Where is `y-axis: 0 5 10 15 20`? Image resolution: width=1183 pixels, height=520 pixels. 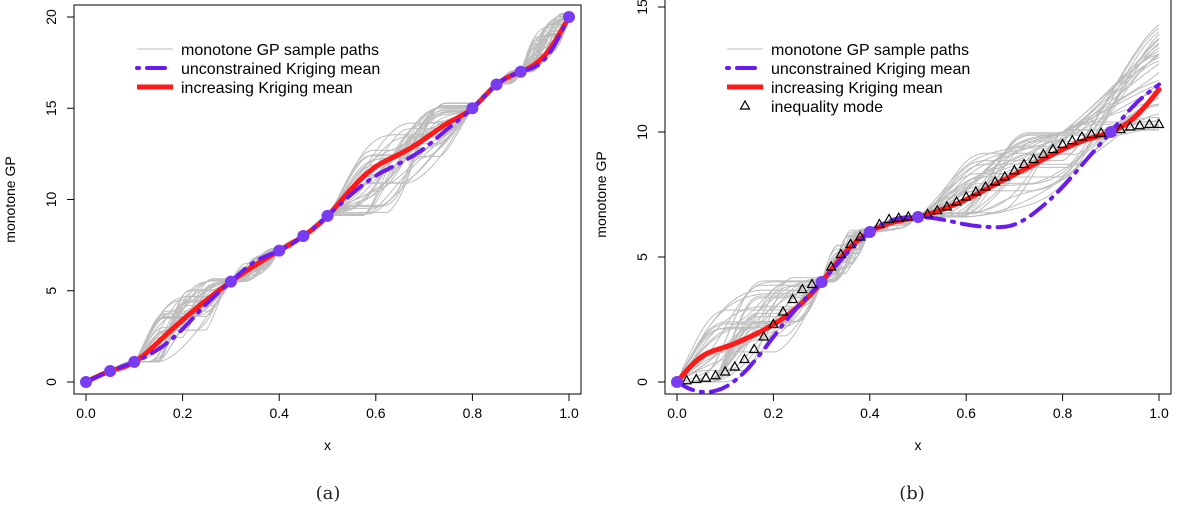
y-axis: 0 5 10 15 20 is located at coordinates (59, 197).